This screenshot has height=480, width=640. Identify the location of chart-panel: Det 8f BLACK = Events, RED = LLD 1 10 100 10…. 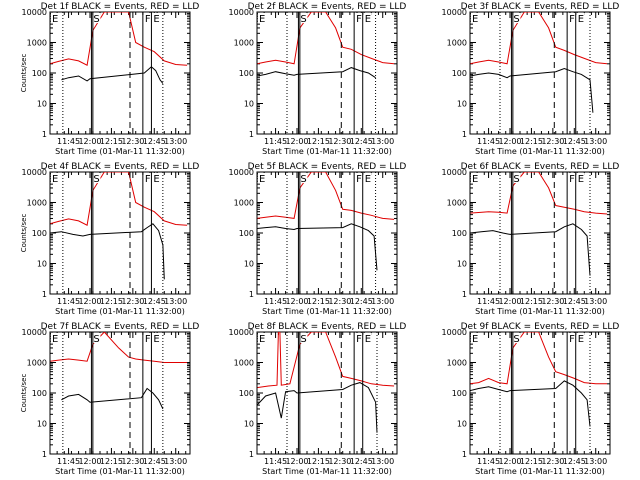
(318, 399).